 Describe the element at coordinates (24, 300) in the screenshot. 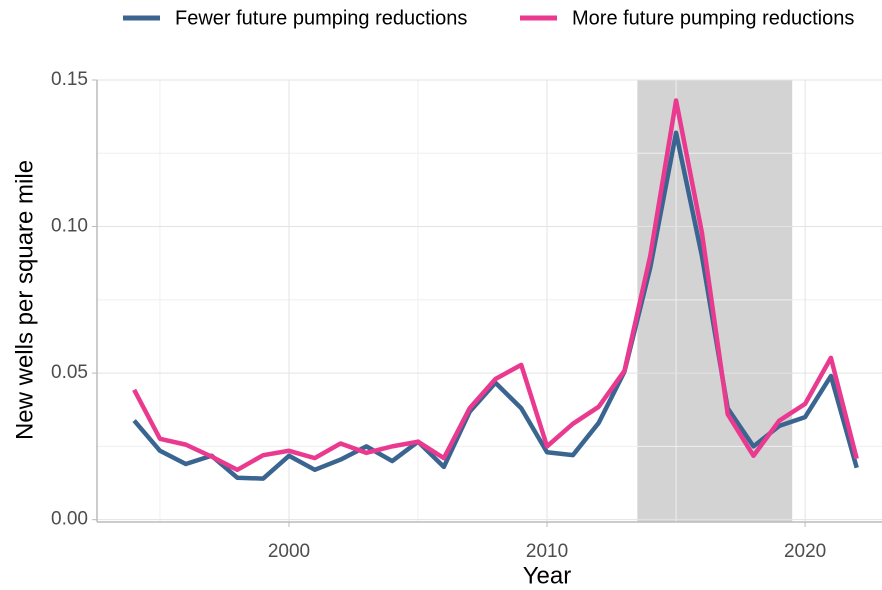

I see `y-axis-label: New wells per square mile` at that location.